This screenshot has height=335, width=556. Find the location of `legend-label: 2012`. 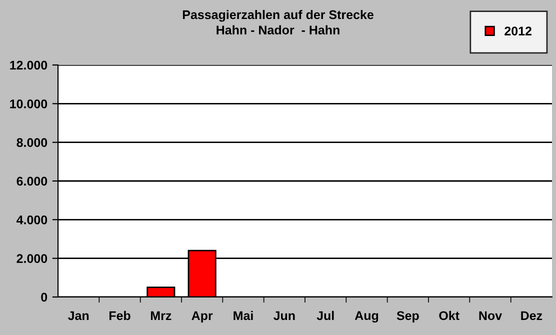

legend-label: 2012 is located at coordinates (518, 31).